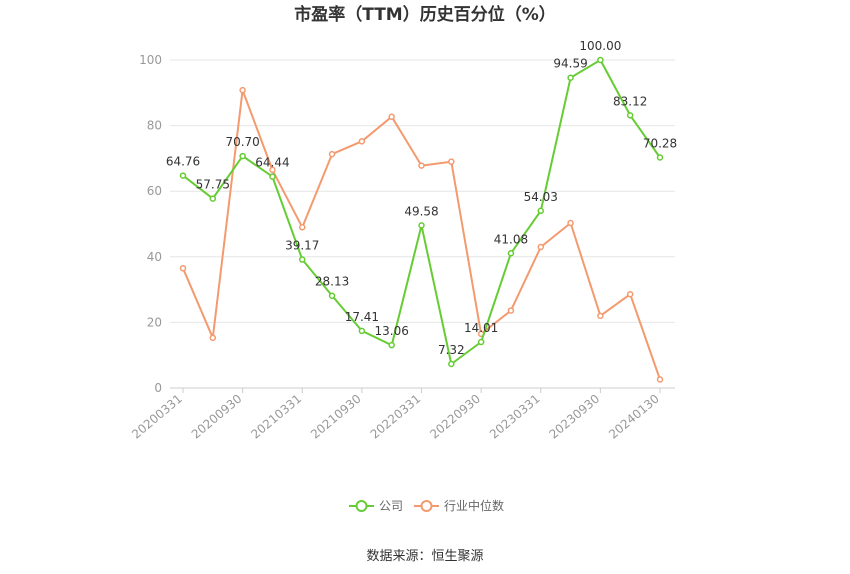  What do you see at coordinates (154, 322) in the screenshot?
I see `y-tick-label: 20` at bounding box center [154, 322].